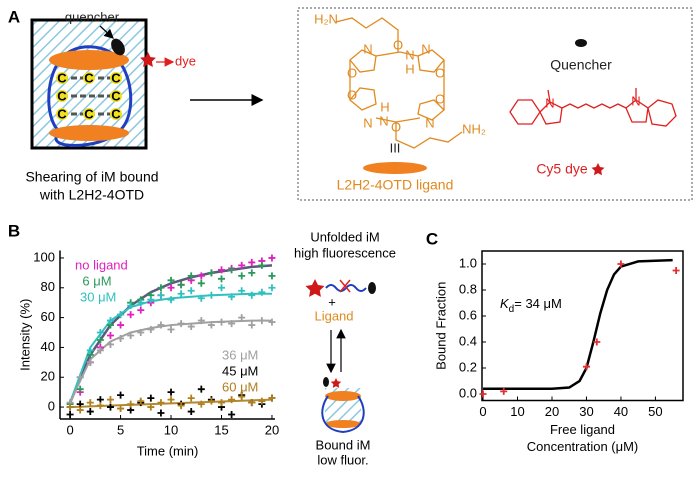  I want to click on y-tick-label: 80, so click(48, 286).